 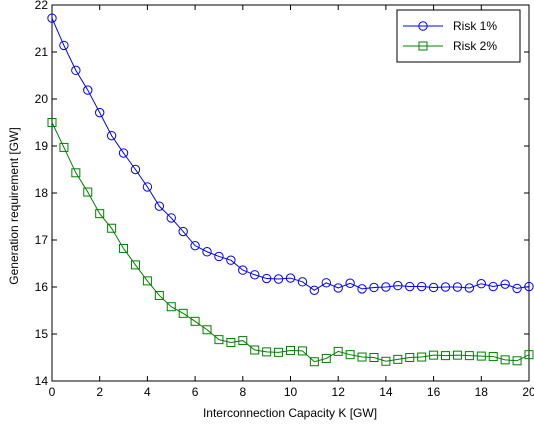 I want to click on x-tick-label: 16, so click(x=434, y=392).